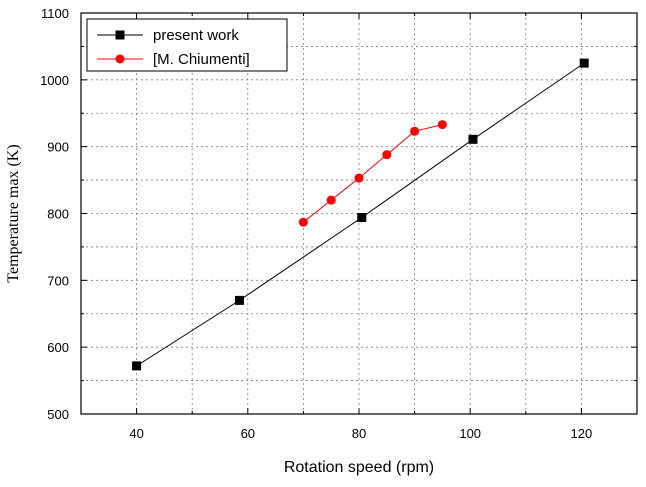  What do you see at coordinates (58, 147) in the screenshot?
I see `y-tick-label: 900` at bounding box center [58, 147].